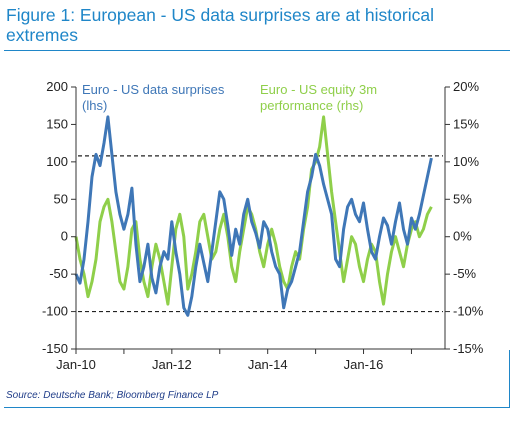  Describe the element at coordinates (57, 86) in the screenshot. I see `left-tick-label: 200` at that location.